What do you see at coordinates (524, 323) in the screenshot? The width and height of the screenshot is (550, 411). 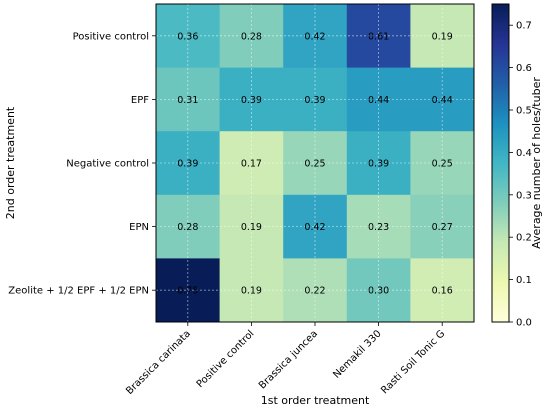 I see `colorbar-tick-label: 0.0` at bounding box center [524, 323].